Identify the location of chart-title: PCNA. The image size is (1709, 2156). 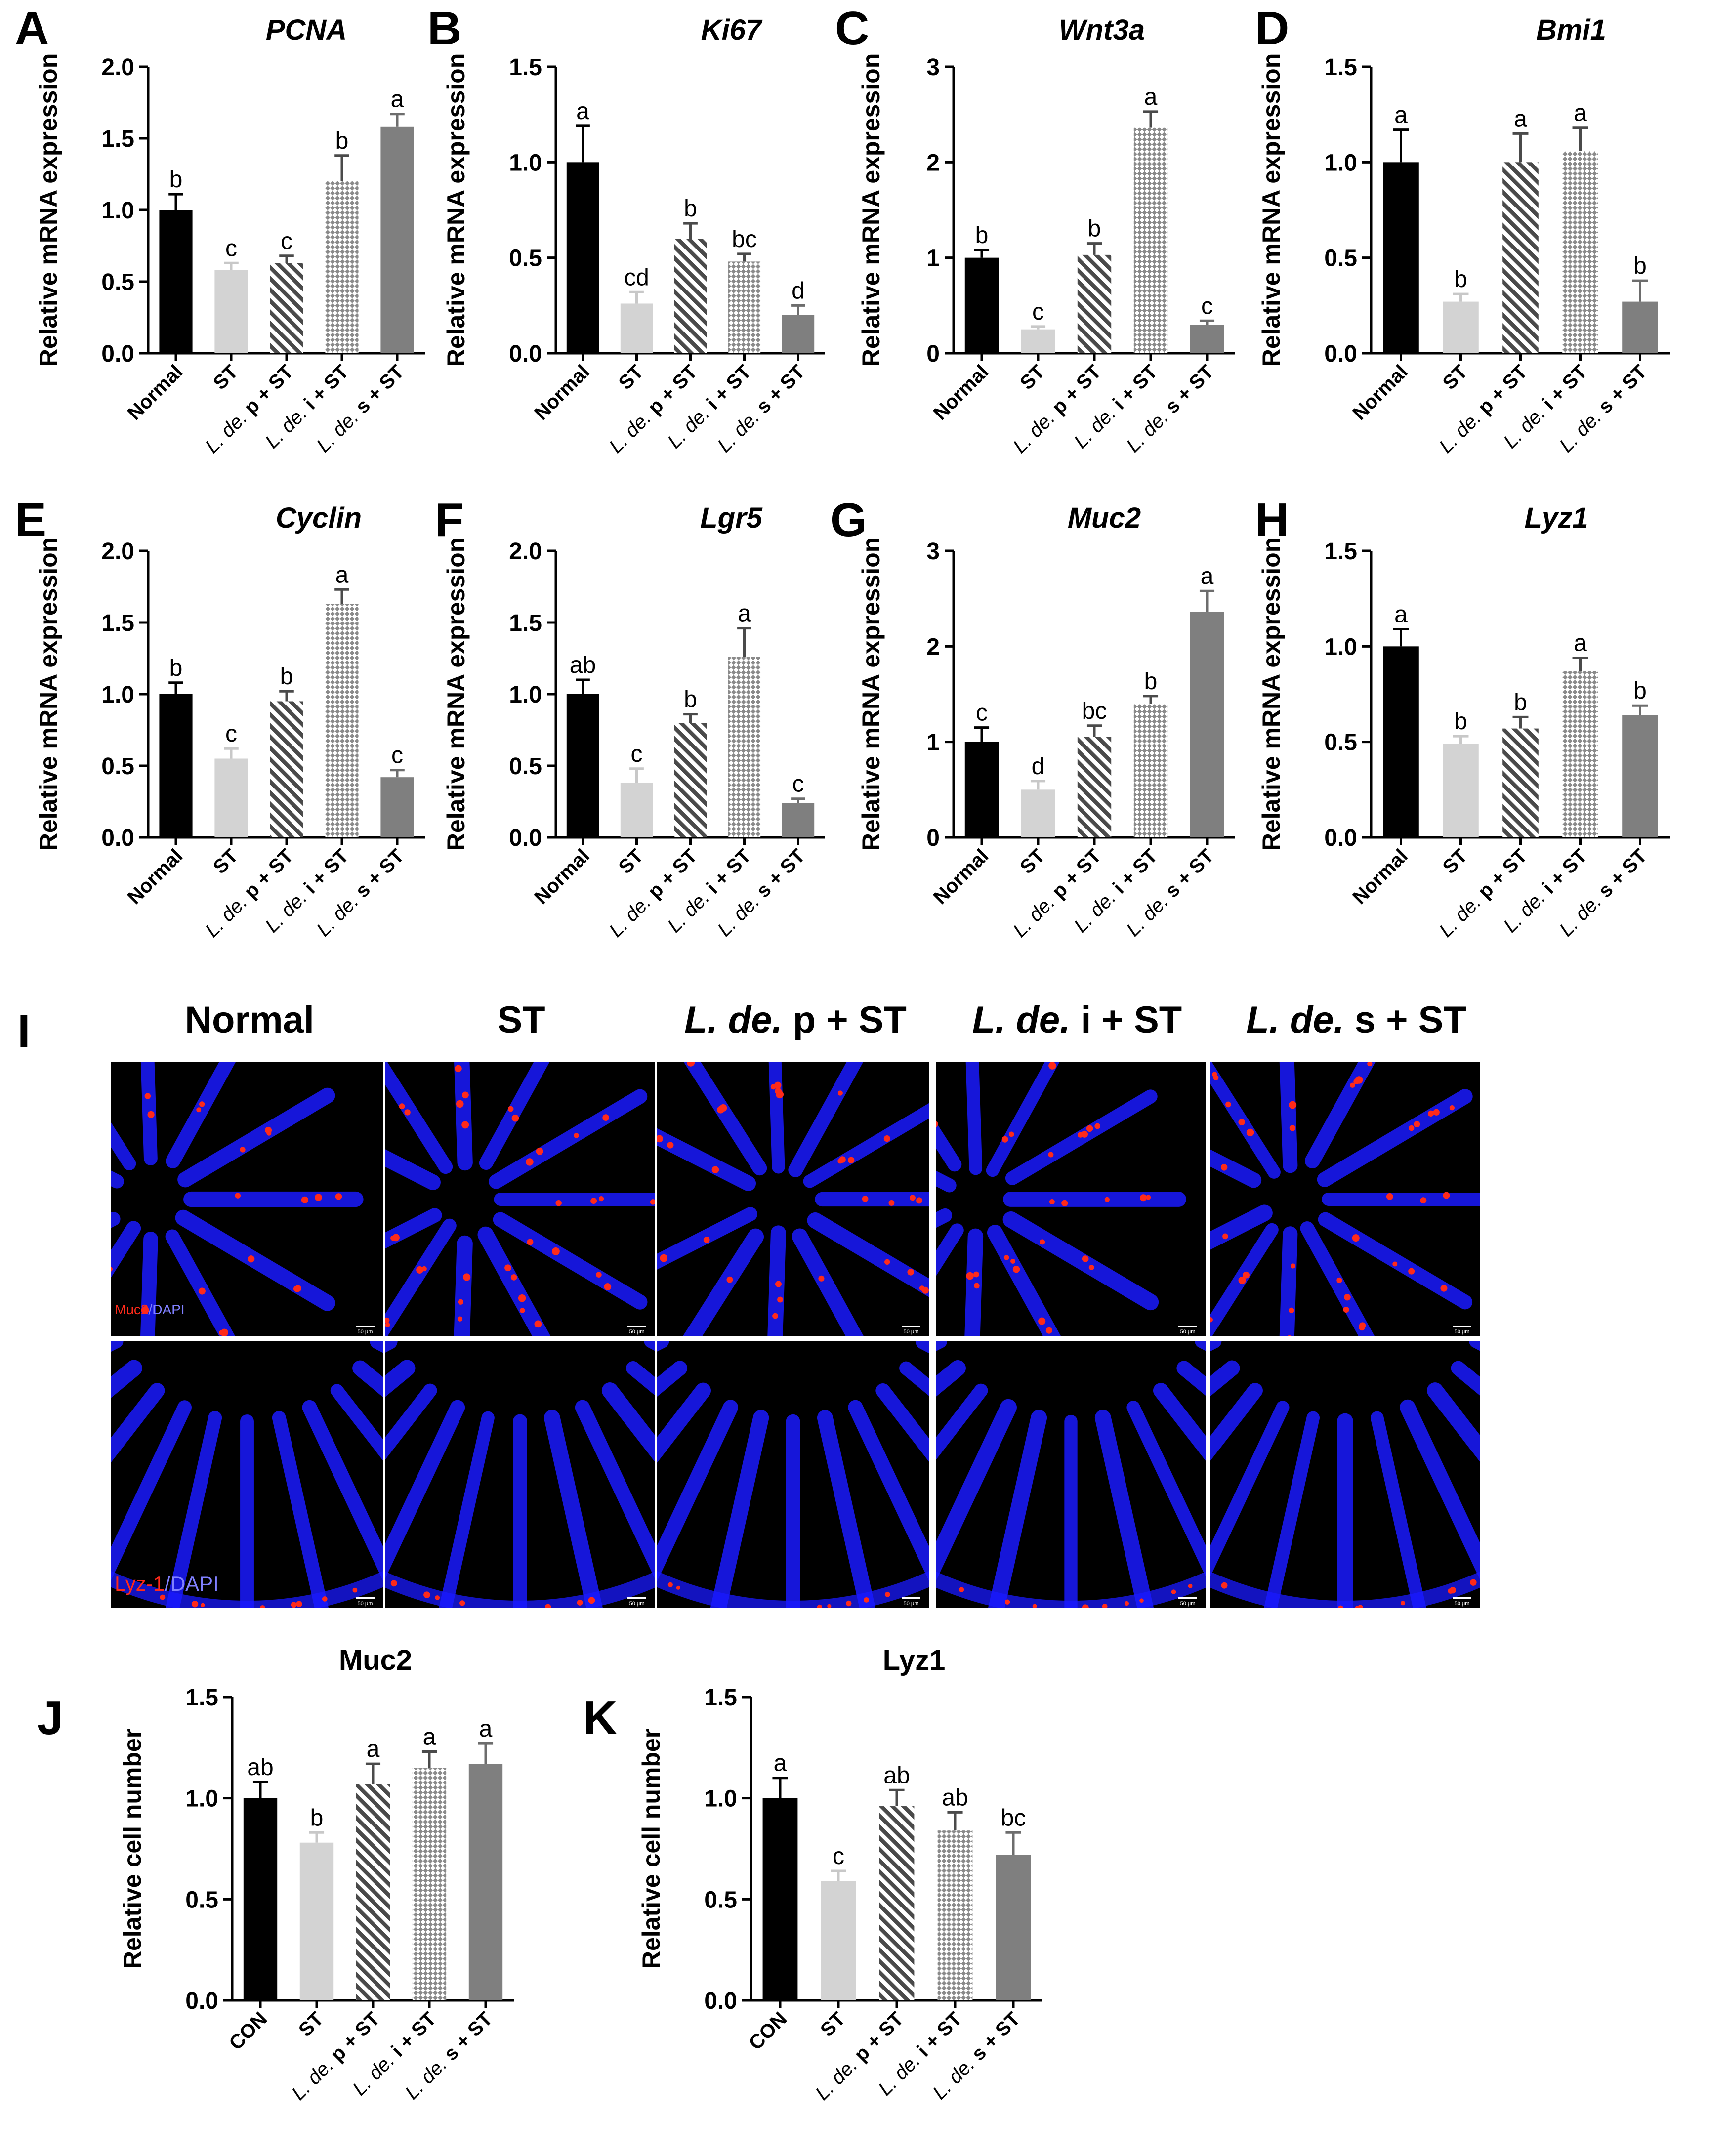
(306, 30).